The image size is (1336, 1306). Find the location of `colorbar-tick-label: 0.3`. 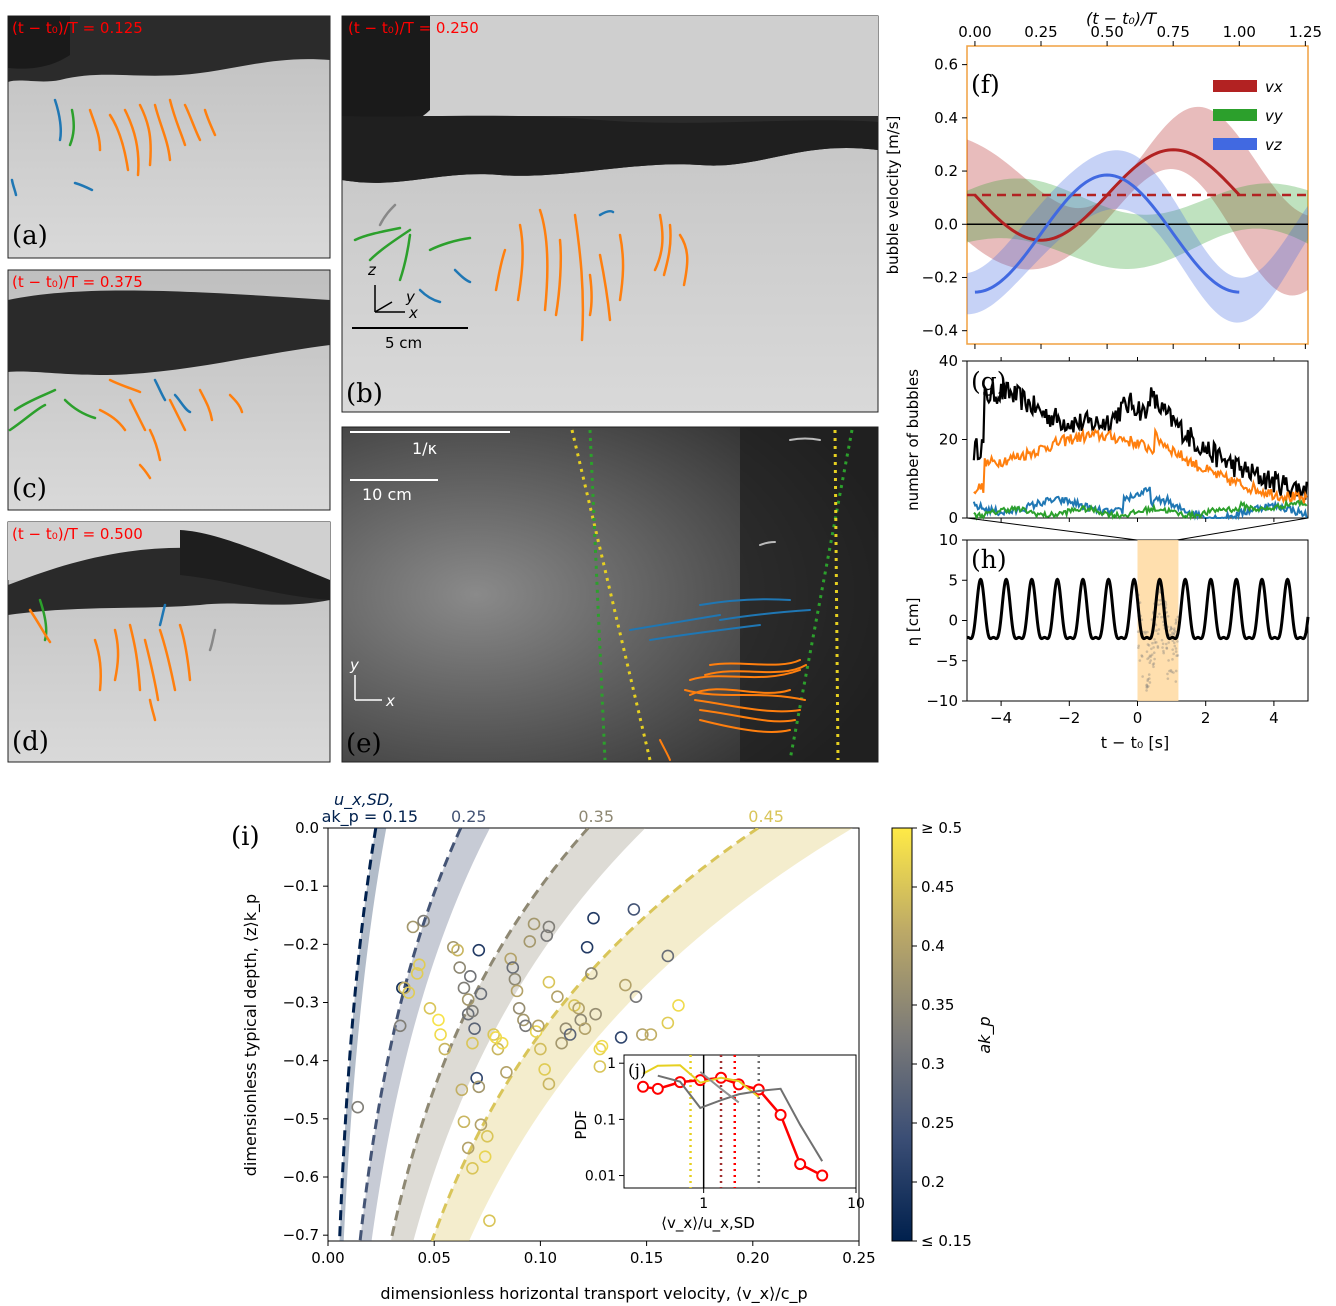

colorbar-tick-label: 0.3 is located at coordinates (933, 1064).